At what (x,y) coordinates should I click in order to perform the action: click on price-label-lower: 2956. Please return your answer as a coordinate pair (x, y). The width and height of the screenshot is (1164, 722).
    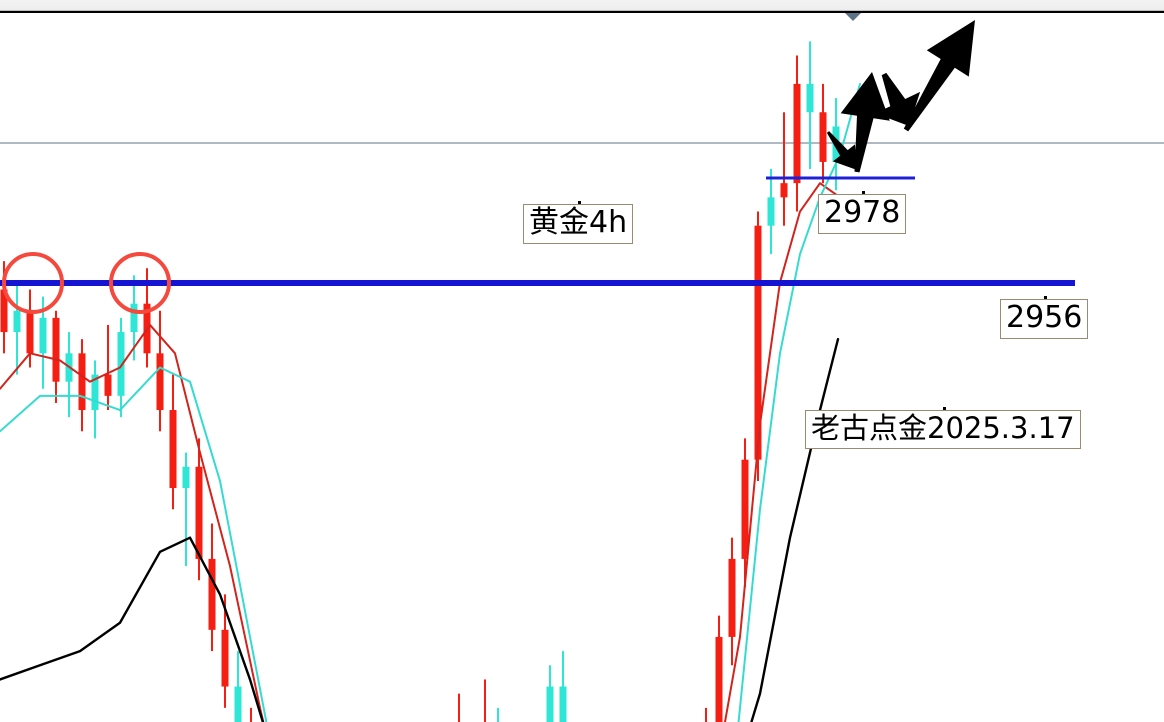
    Looking at the image, I should click on (1044, 317).